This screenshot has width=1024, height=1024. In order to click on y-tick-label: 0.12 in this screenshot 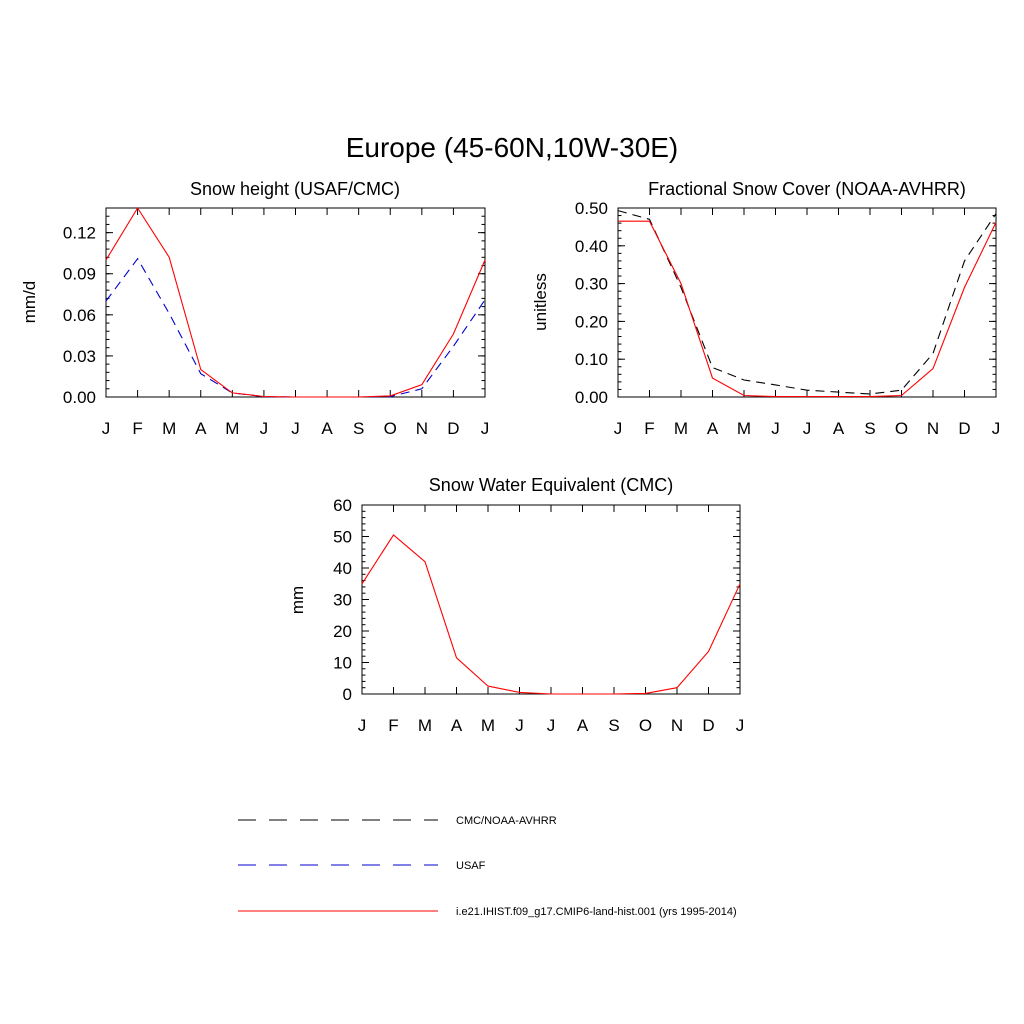, I will do `click(79, 233)`.